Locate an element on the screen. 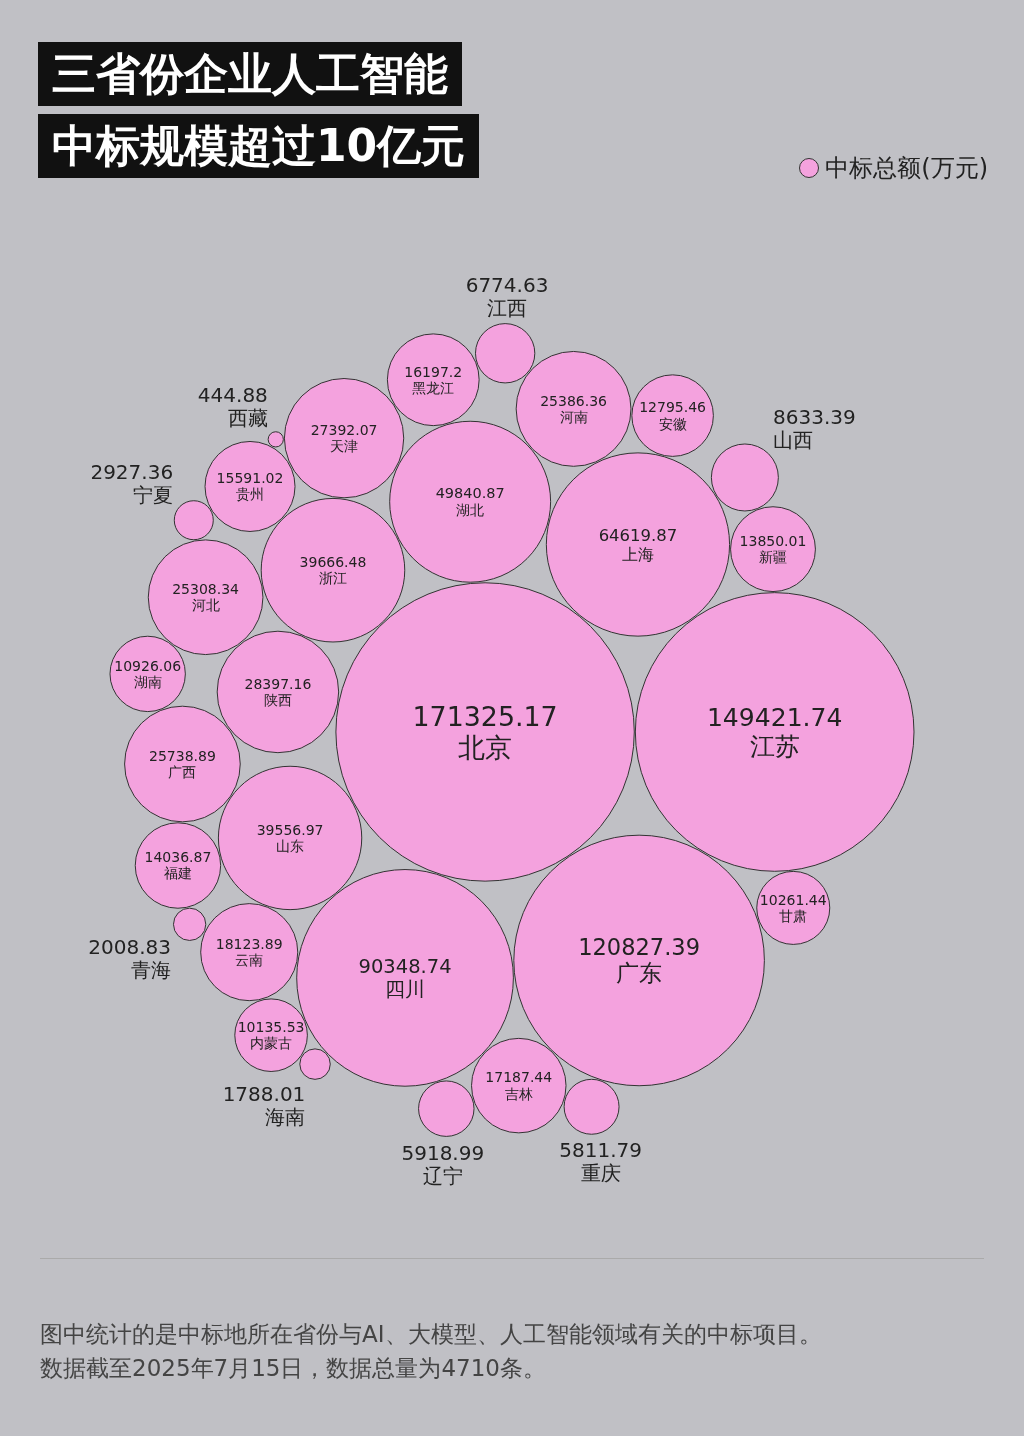 This screenshot has height=1436, width=1024. category-label: 安徽 is located at coordinates (672, 423).